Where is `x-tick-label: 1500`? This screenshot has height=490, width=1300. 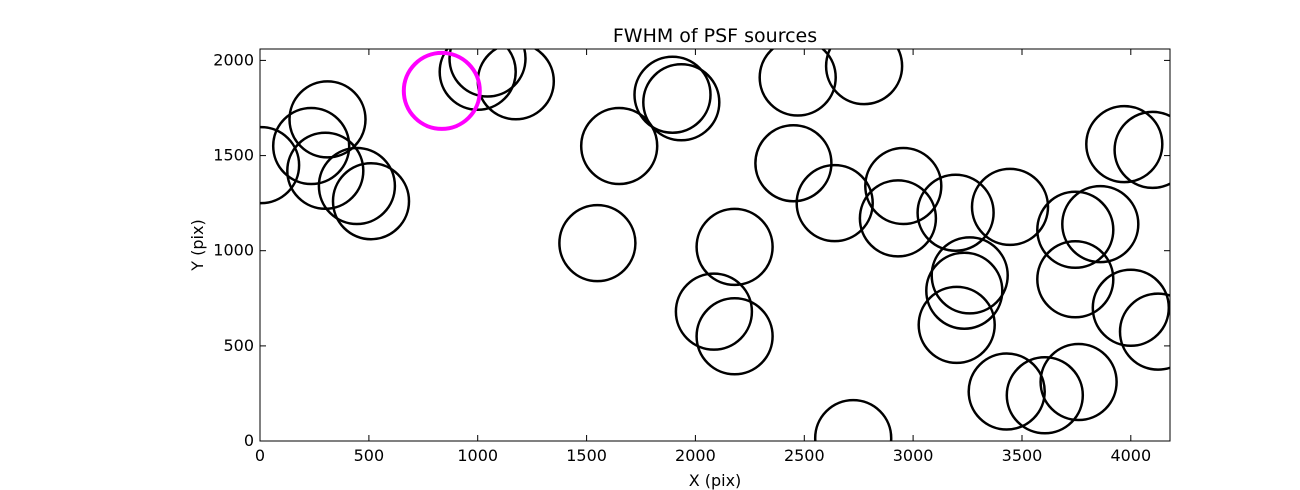
x-tick-label: 1500 is located at coordinates (586, 455).